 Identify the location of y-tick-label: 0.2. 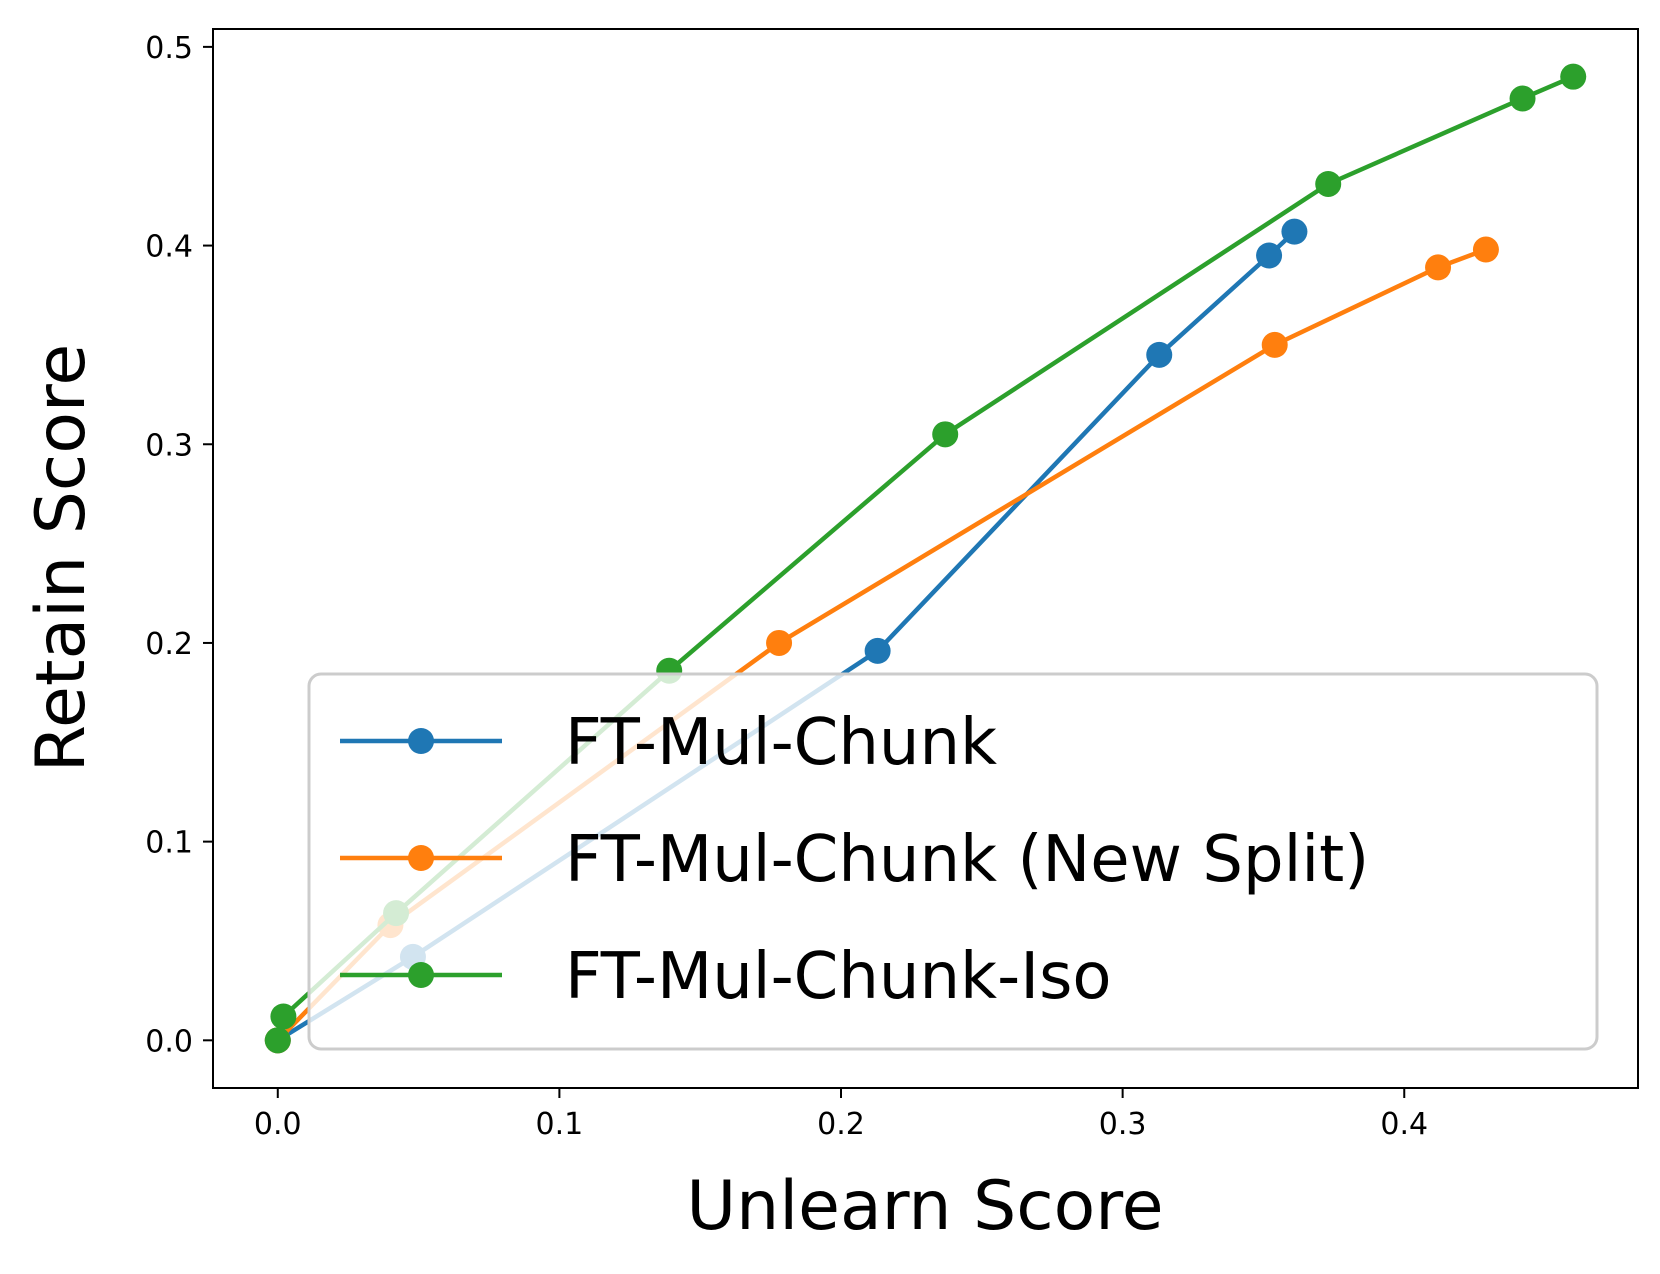
(169, 644).